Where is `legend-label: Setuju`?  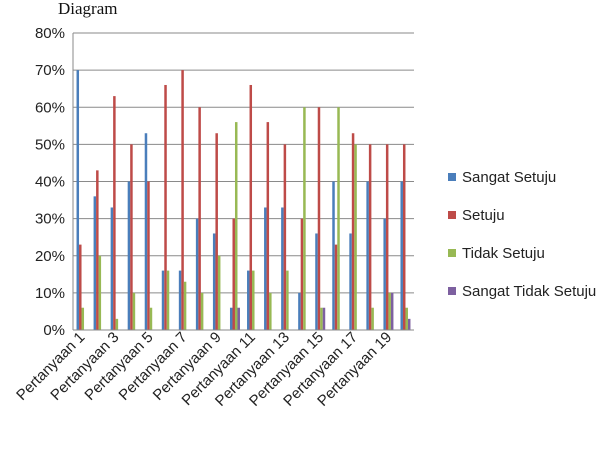
legend-label: Setuju is located at coordinates (483, 215).